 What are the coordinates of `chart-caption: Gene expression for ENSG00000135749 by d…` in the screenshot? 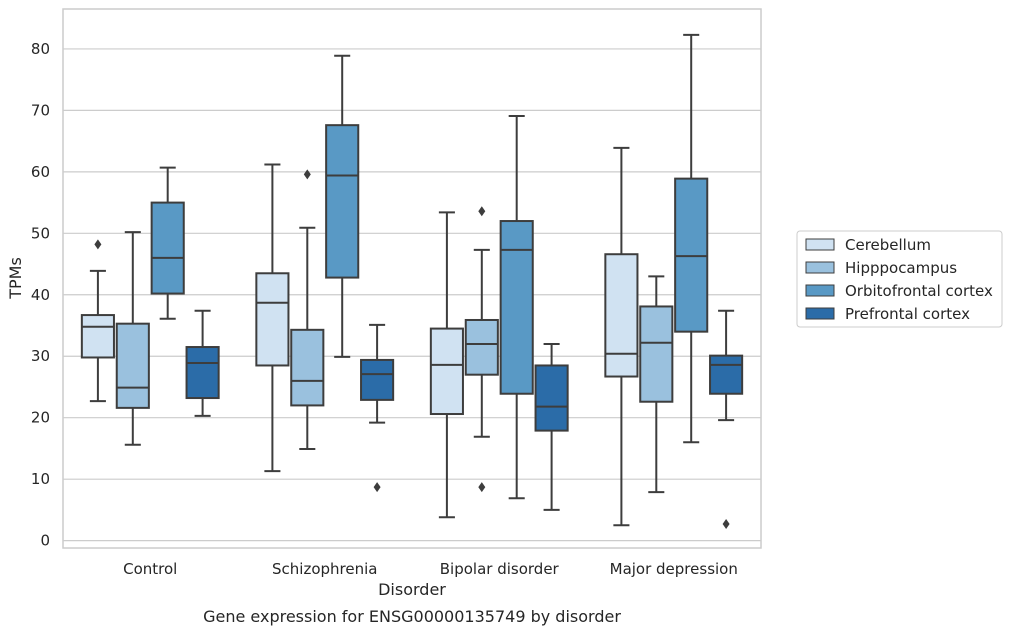 It's located at (412, 616).